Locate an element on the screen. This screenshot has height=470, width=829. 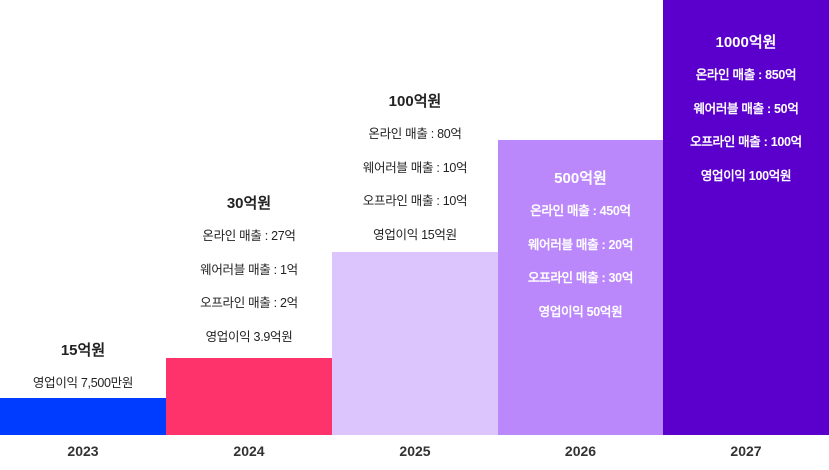
x-tick-label: 2024 is located at coordinates (249, 451).